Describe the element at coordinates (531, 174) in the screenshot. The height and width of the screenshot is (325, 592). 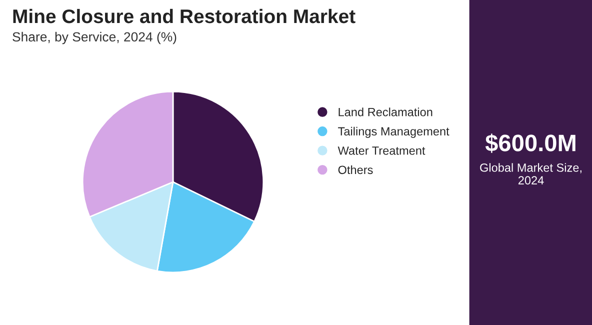
I see `text: Global Market Size, 2024` at that location.